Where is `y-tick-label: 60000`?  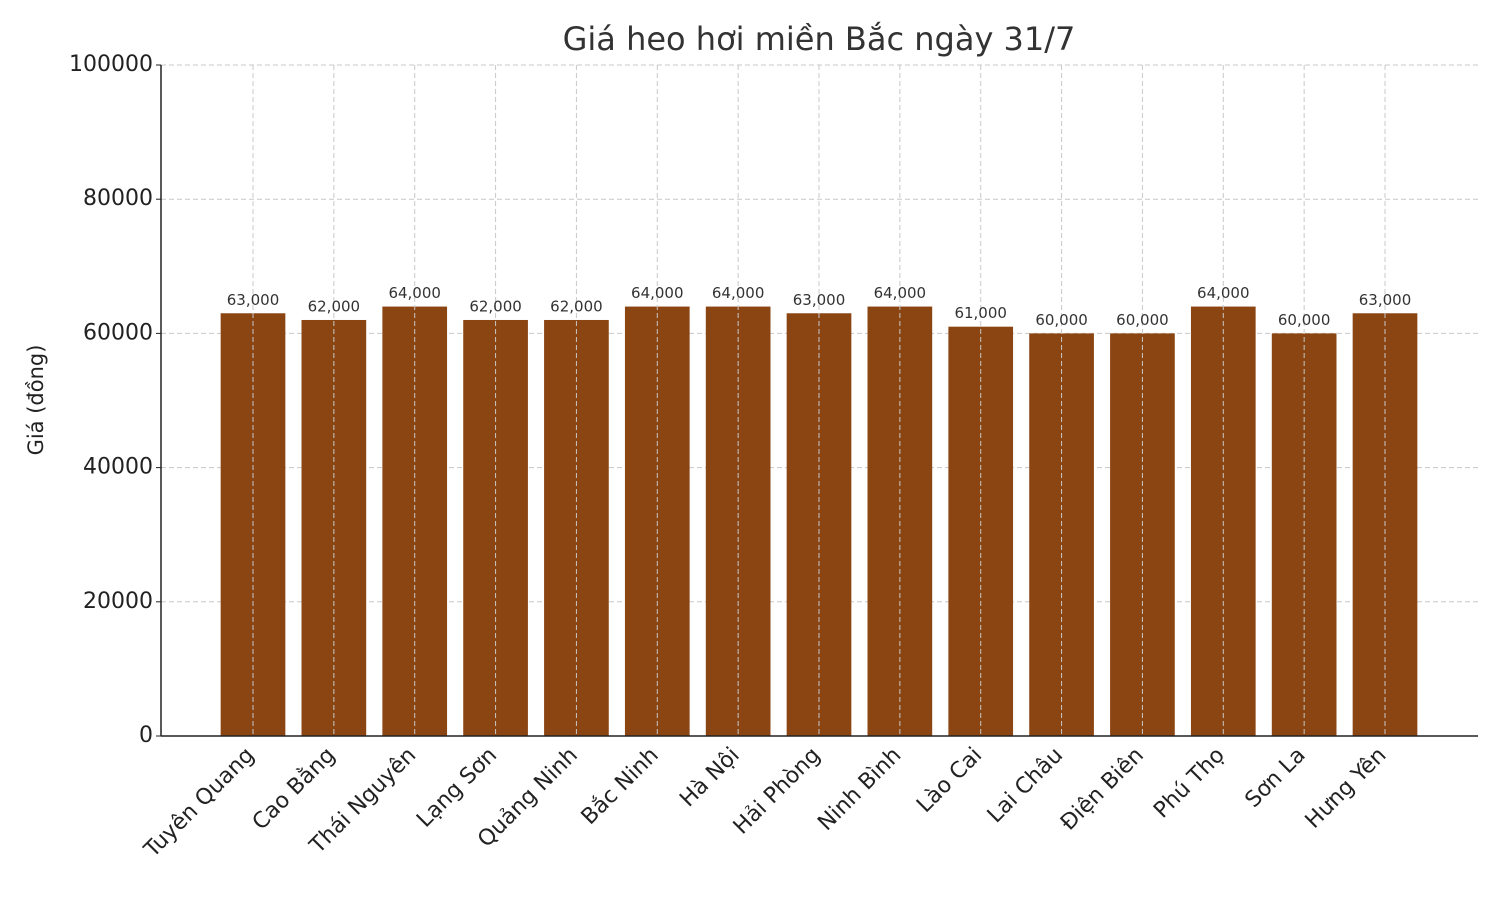
y-tick-label: 60000 is located at coordinates (118, 332).